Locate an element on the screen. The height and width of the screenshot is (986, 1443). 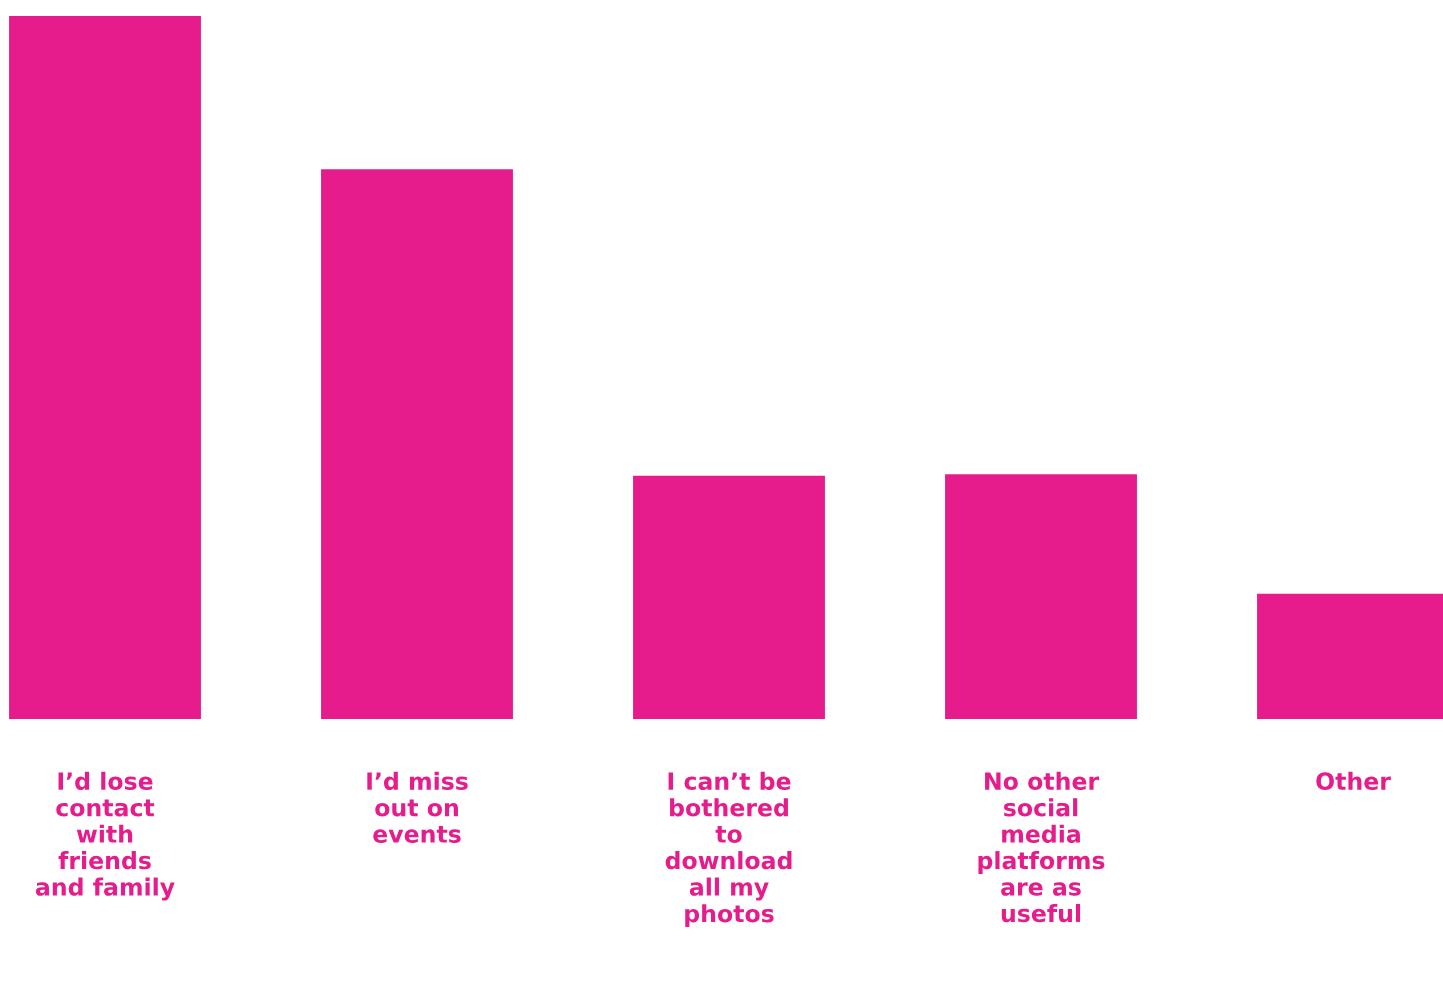
x-tick-label: No other social media platforms are as useful is located at coordinates (1041, 847).